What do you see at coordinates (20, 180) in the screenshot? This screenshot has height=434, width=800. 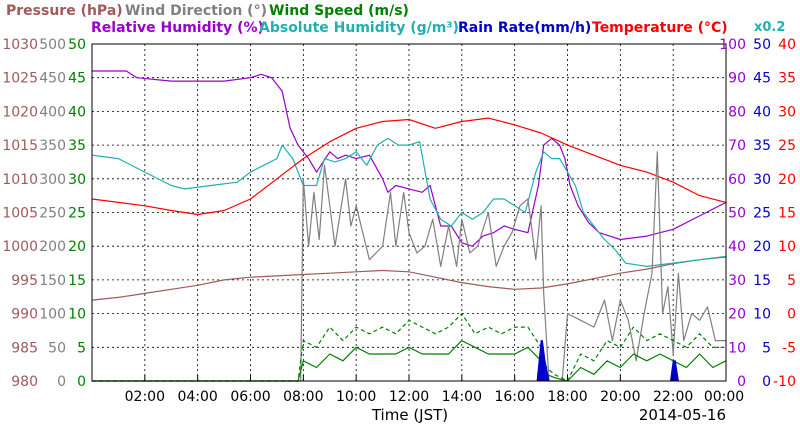 I see `y-tick-label-pressure: 1010` at bounding box center [20, 180].